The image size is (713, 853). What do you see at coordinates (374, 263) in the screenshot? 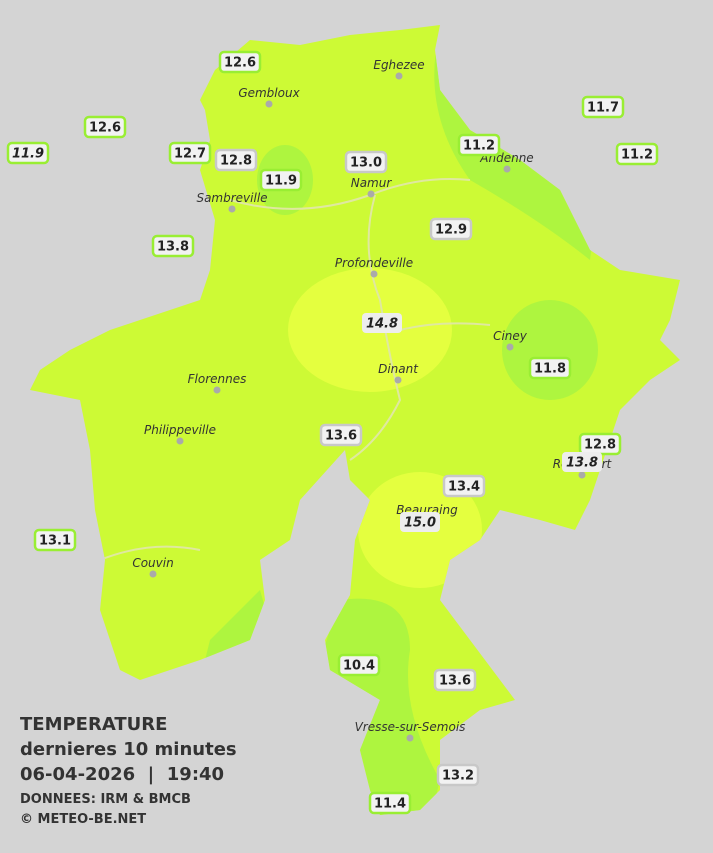
I see `city-name: Profondeville` at bounding box center [374, 263].